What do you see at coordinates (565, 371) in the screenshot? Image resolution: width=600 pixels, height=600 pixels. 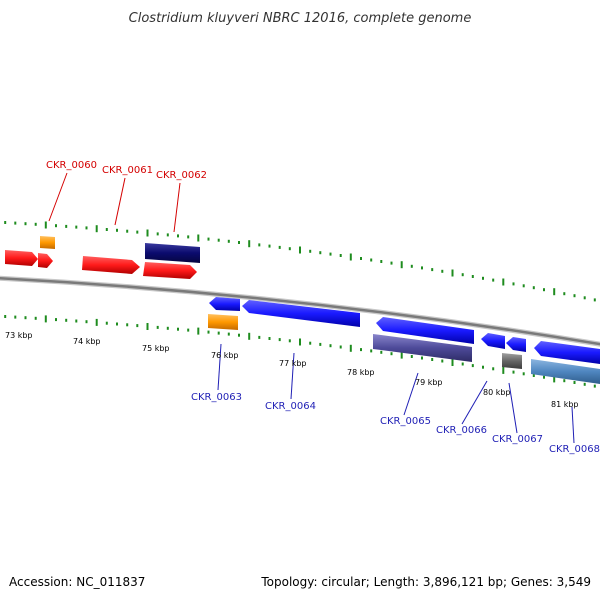 I see `gene-ckr0068-steel-box` at bounding box center [565, 371].